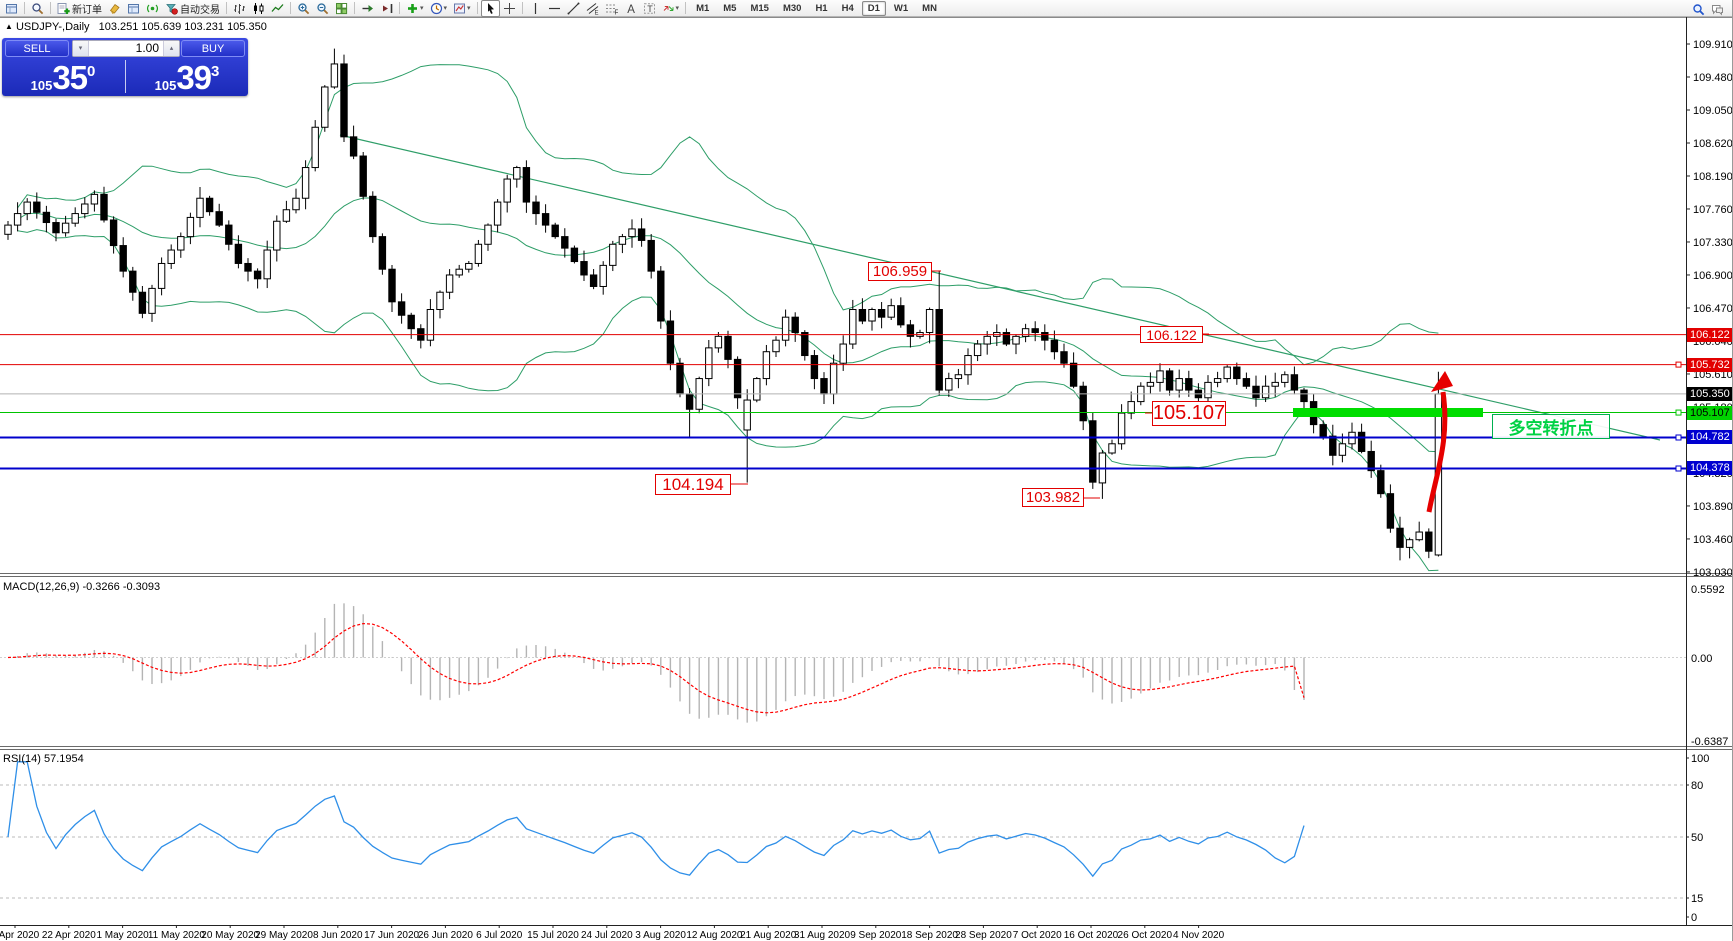 The width and height of the screenshot is (1733, 941). What do you see at coordinates (535, 8) in the screenshot?
I see `vline-tool-button` at bounding box center [535, 8].